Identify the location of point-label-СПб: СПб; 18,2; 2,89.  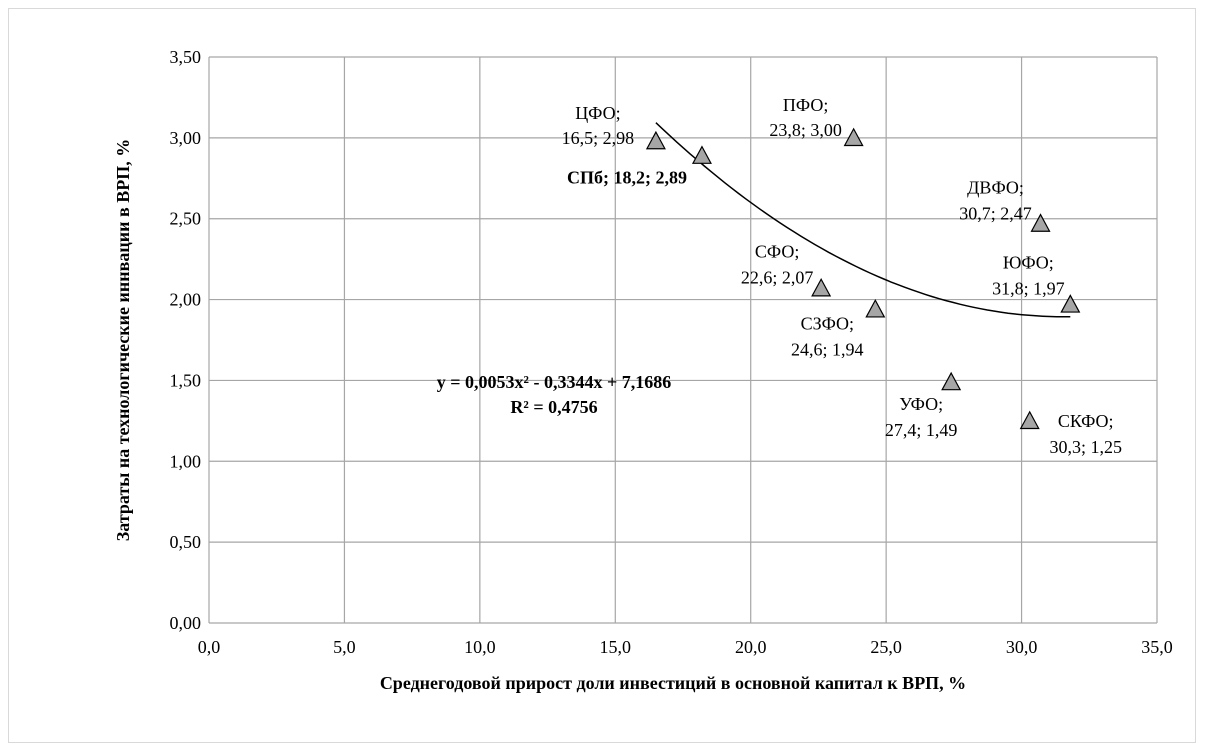
(627, 178).